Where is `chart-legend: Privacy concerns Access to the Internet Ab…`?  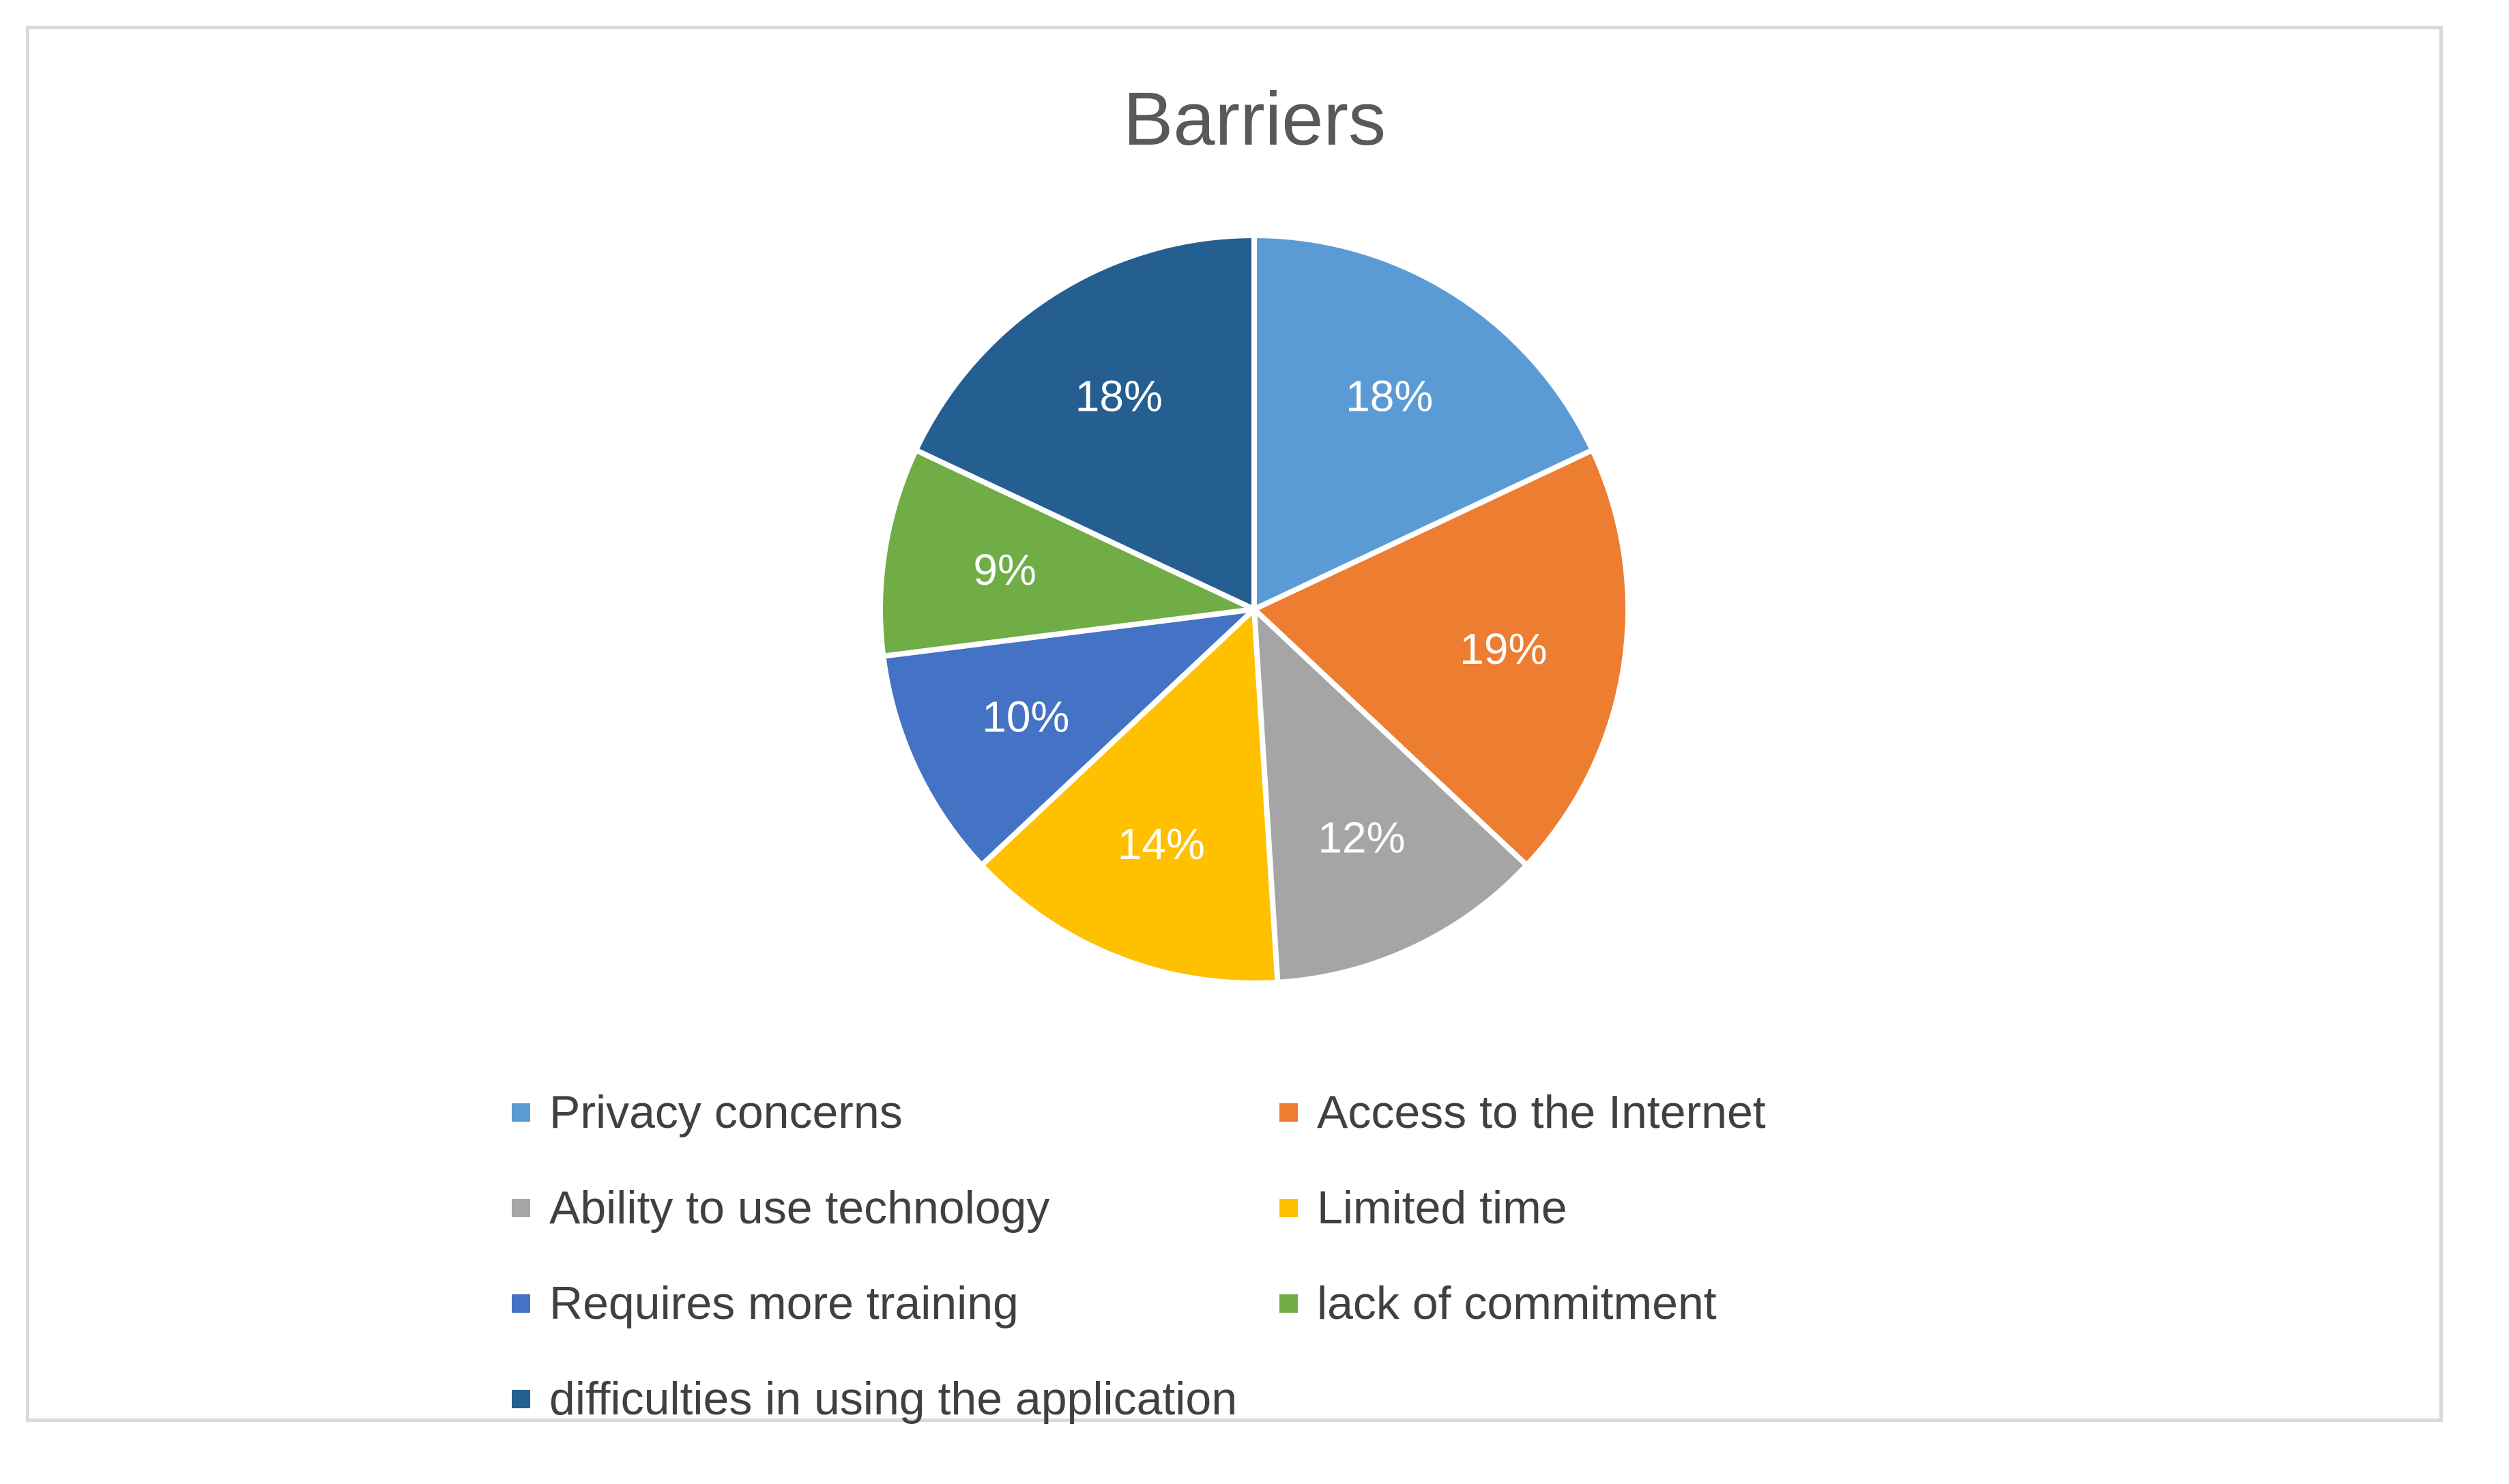 chart-legend: Privacy concerns Access to the Internet Ab… is located at coordinates (1194, 1255).